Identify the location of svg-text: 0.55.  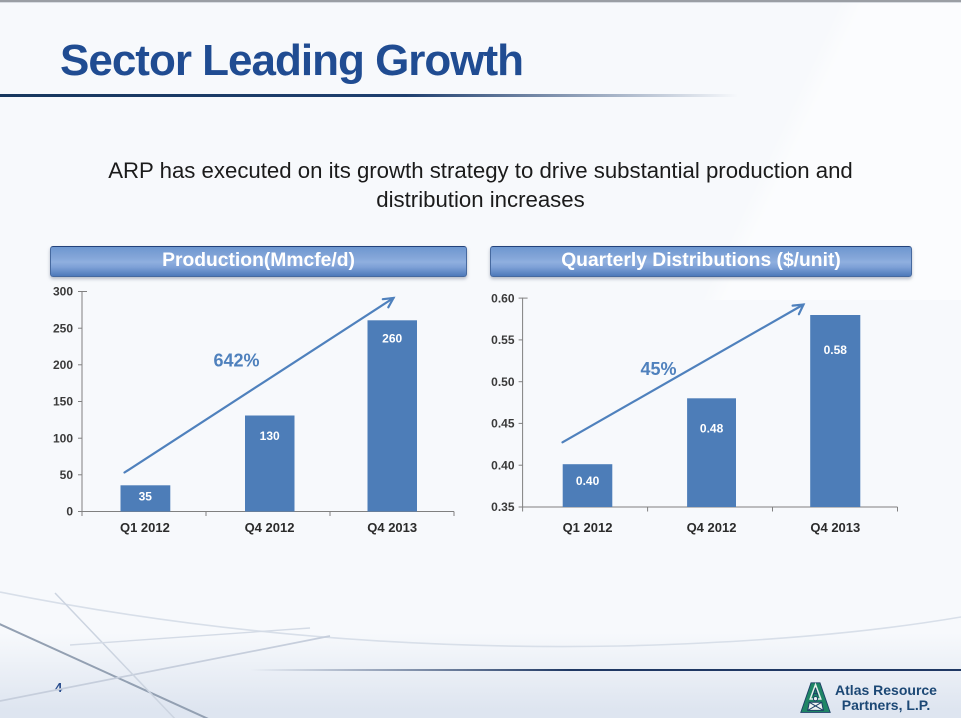
(503, 340).